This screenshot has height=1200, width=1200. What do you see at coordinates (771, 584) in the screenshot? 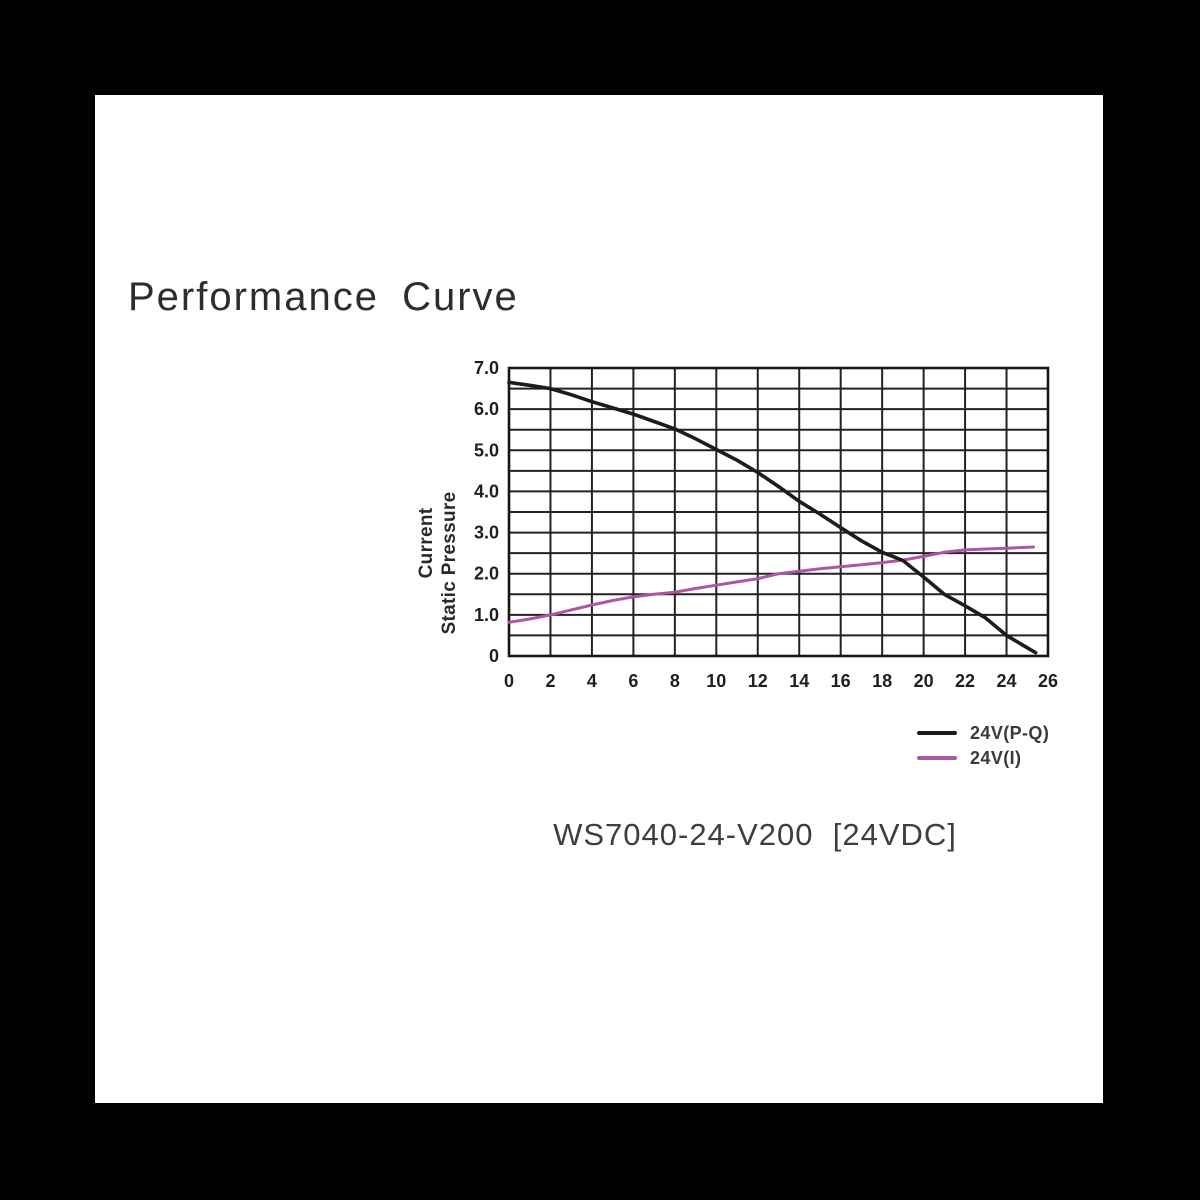
I see `current-curve` at bounding box center [771, 584].